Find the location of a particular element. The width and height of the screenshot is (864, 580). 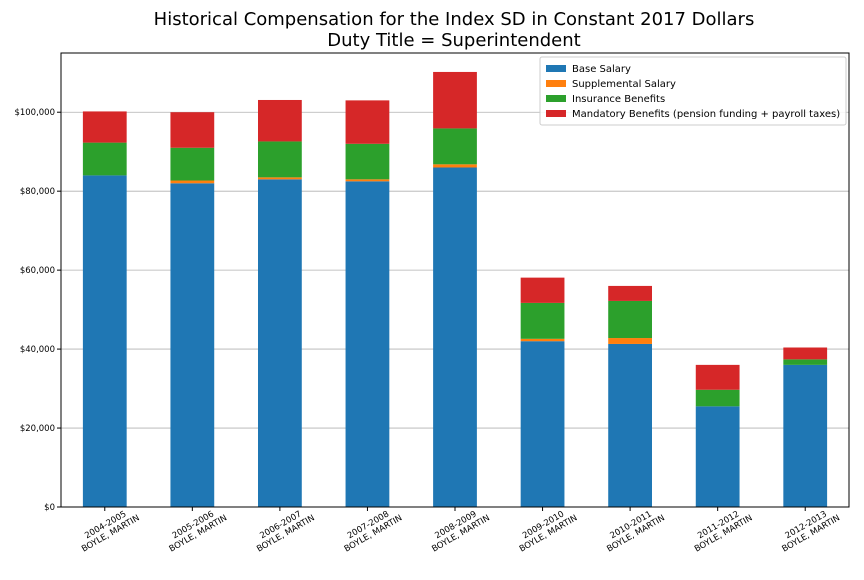

y-tick-label: $40,000 is located at coordinates (37, 350).